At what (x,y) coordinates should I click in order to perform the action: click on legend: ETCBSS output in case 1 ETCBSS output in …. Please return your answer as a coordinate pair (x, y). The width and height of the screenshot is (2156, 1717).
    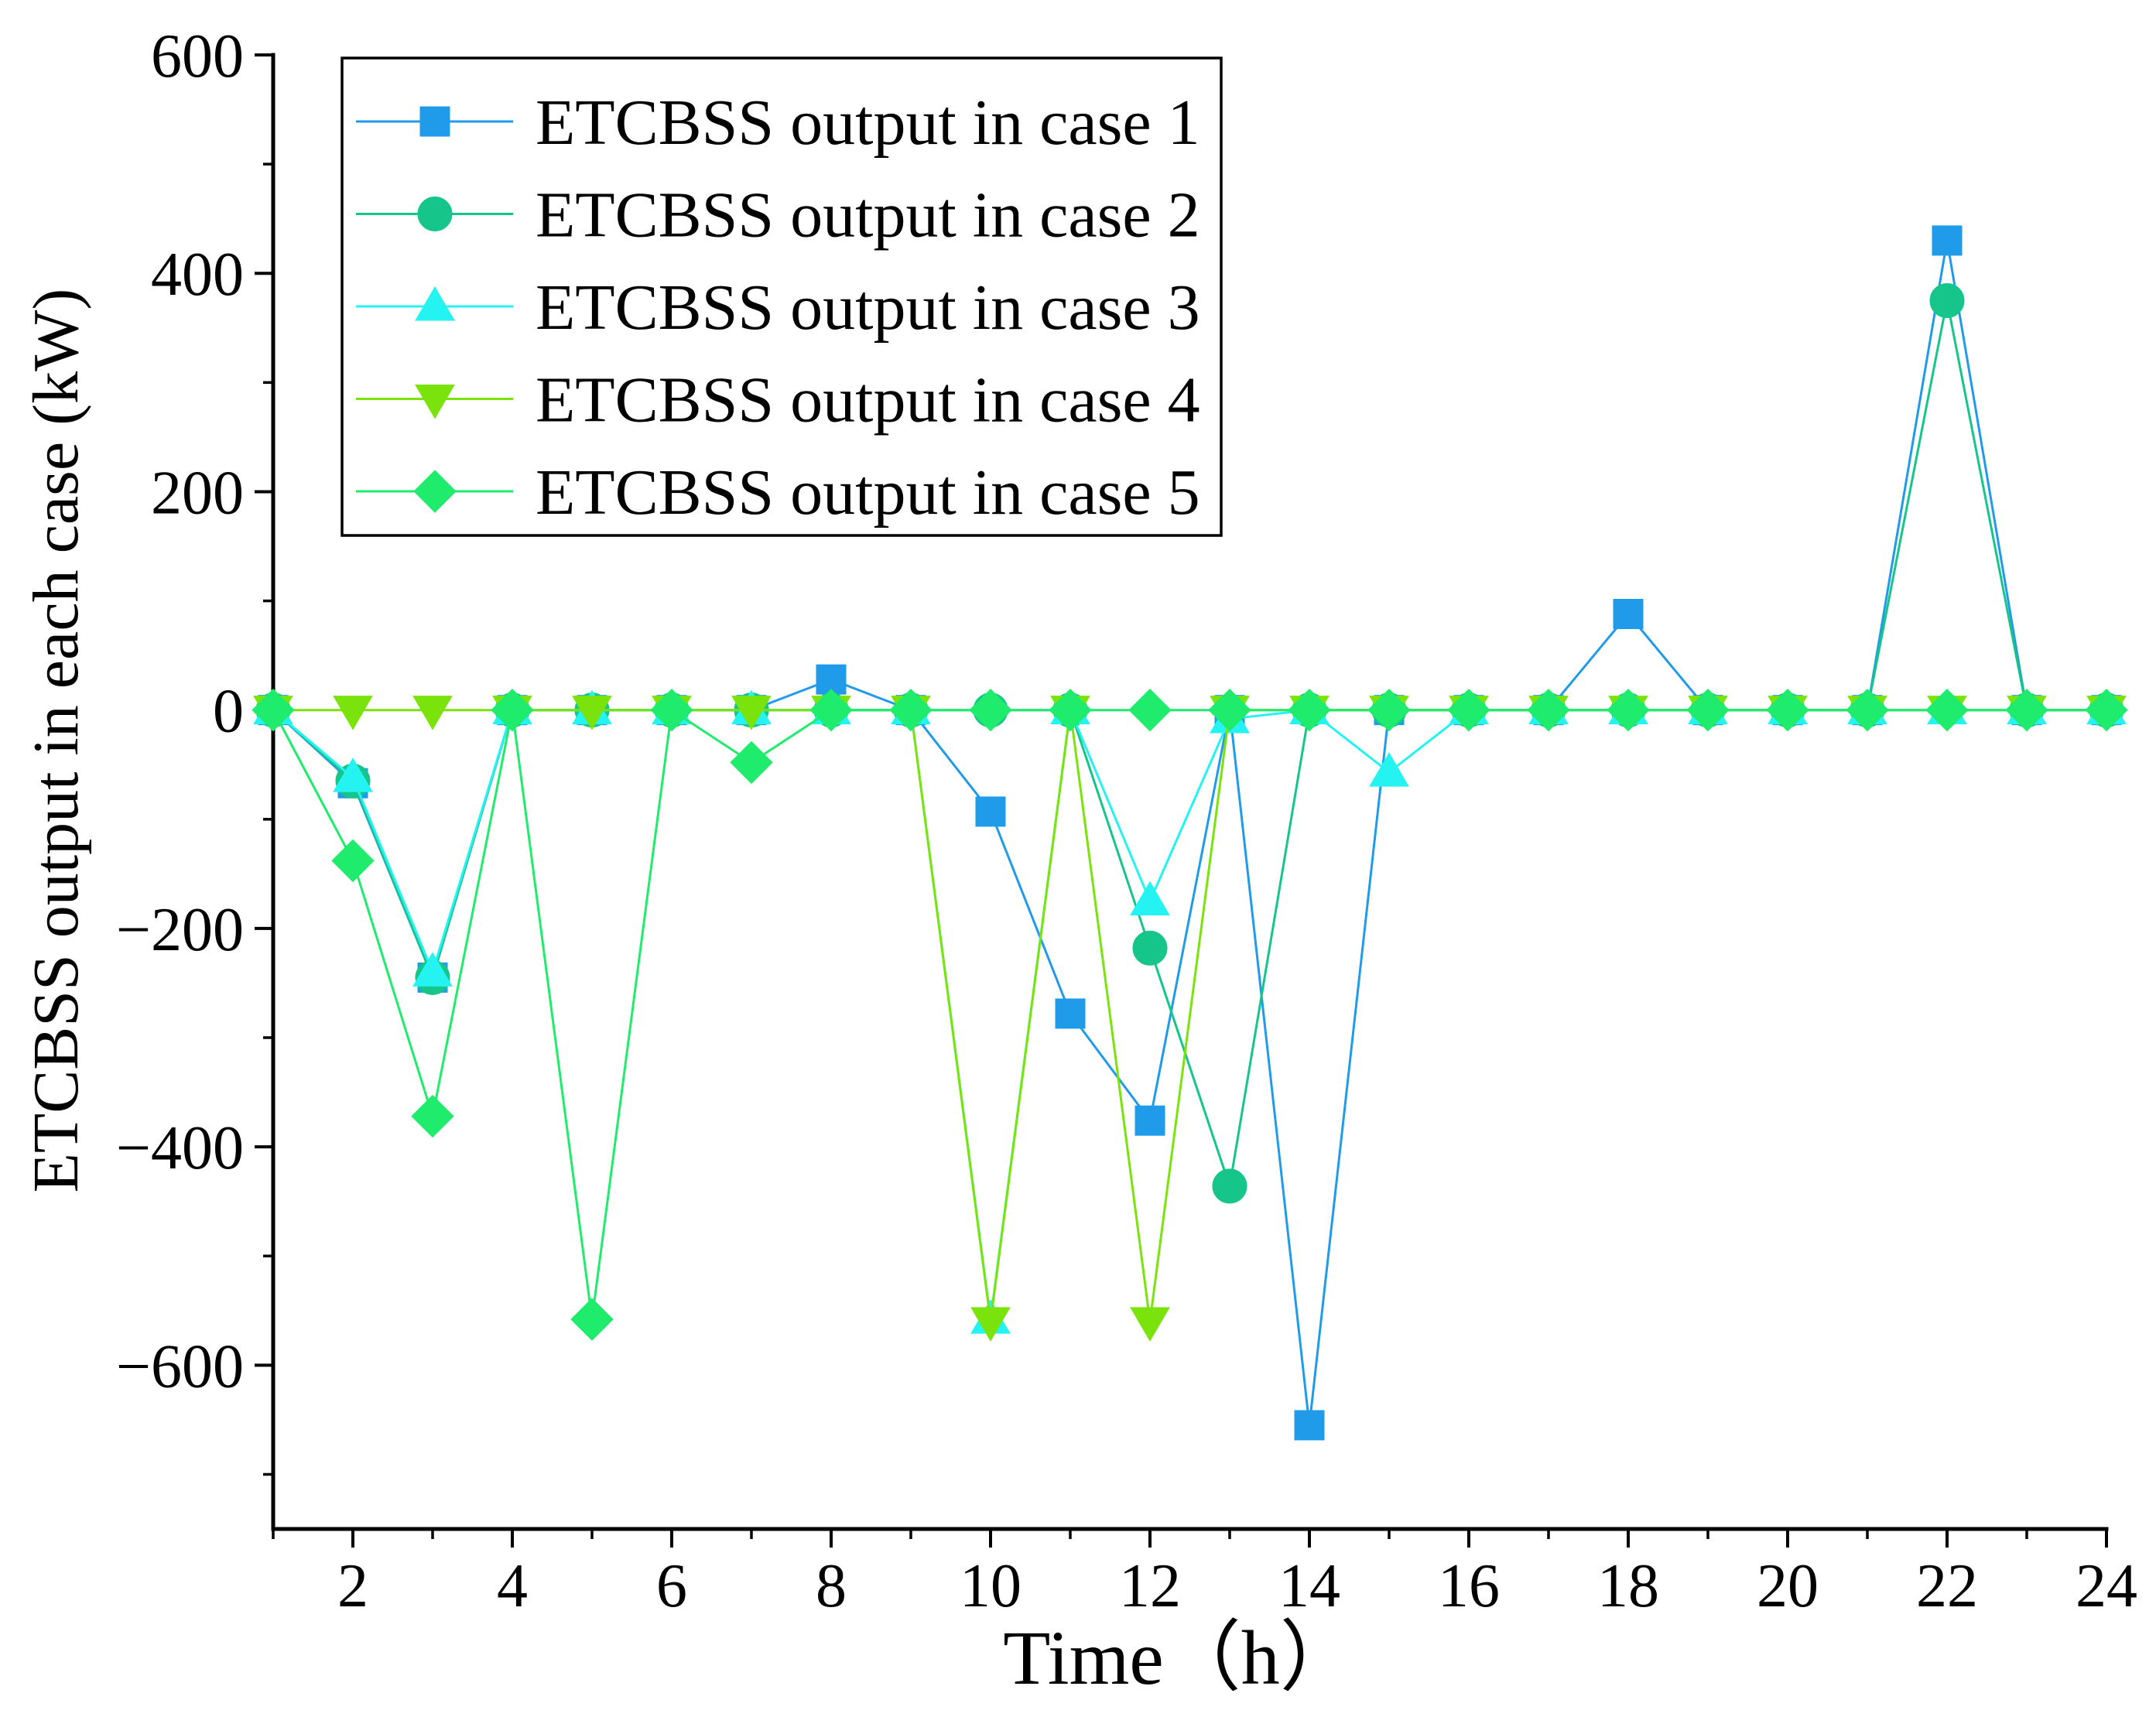
    Looking at the image, I should click on (782, 296).